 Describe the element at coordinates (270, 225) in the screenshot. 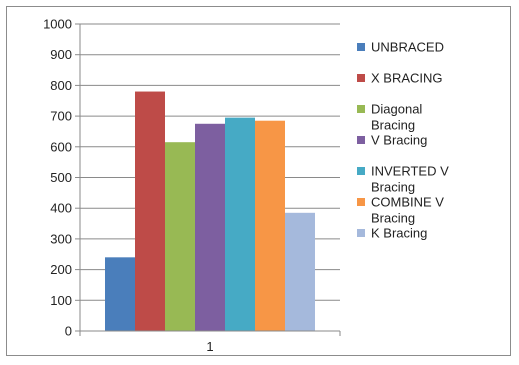

I see `bar-combine-v-bracing` at that location.